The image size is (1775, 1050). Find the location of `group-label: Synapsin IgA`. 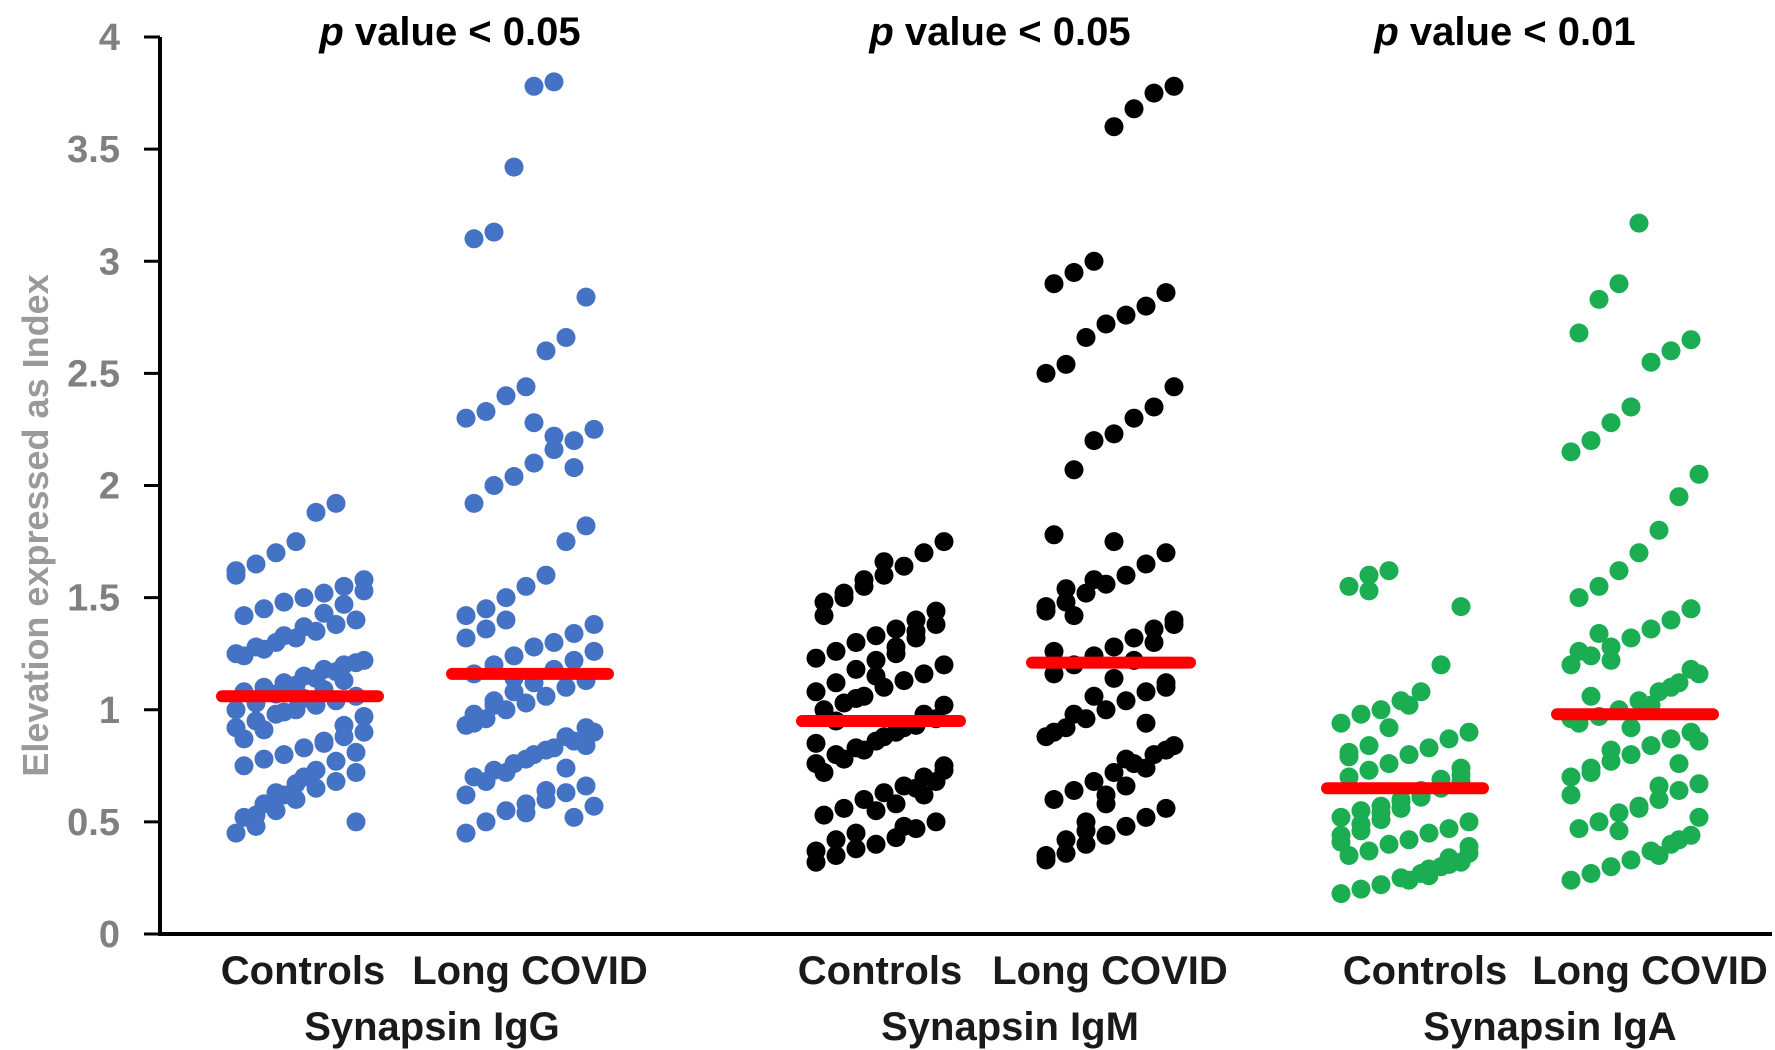

group-label: Synapsin IgA is located at coordinates (1549, 1027).